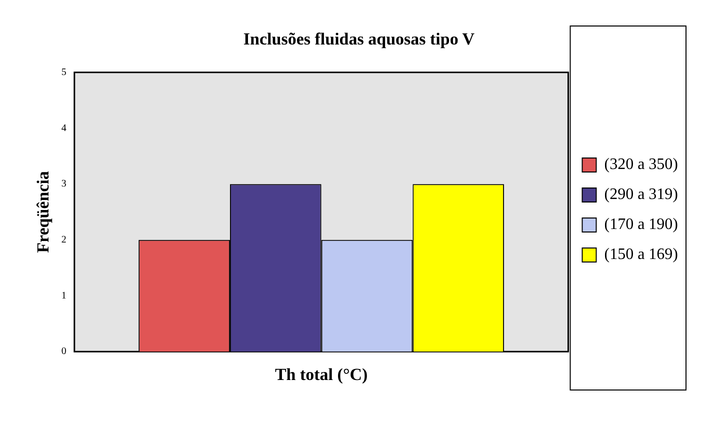 This screenshot has height=430, width=708. I want to click on y-tick-label: 0, so click(63, 352).